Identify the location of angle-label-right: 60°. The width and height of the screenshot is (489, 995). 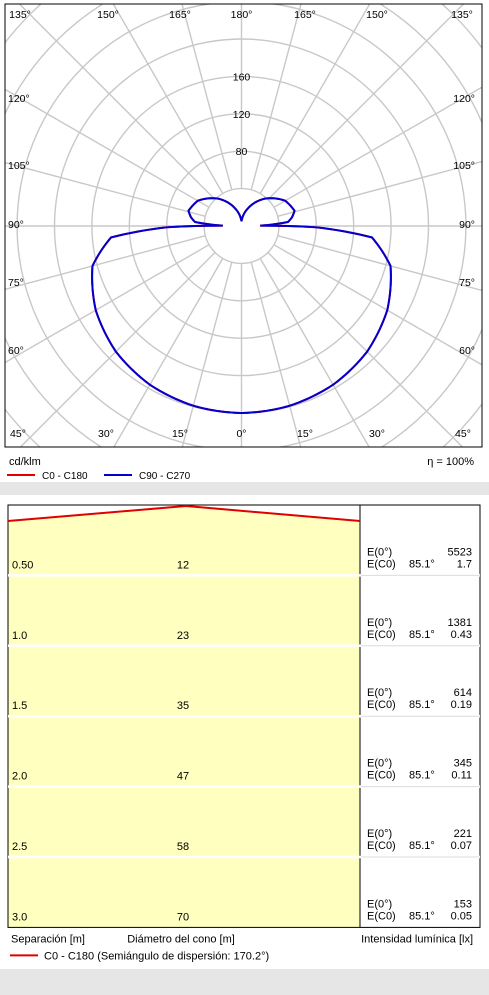
(467, 351).